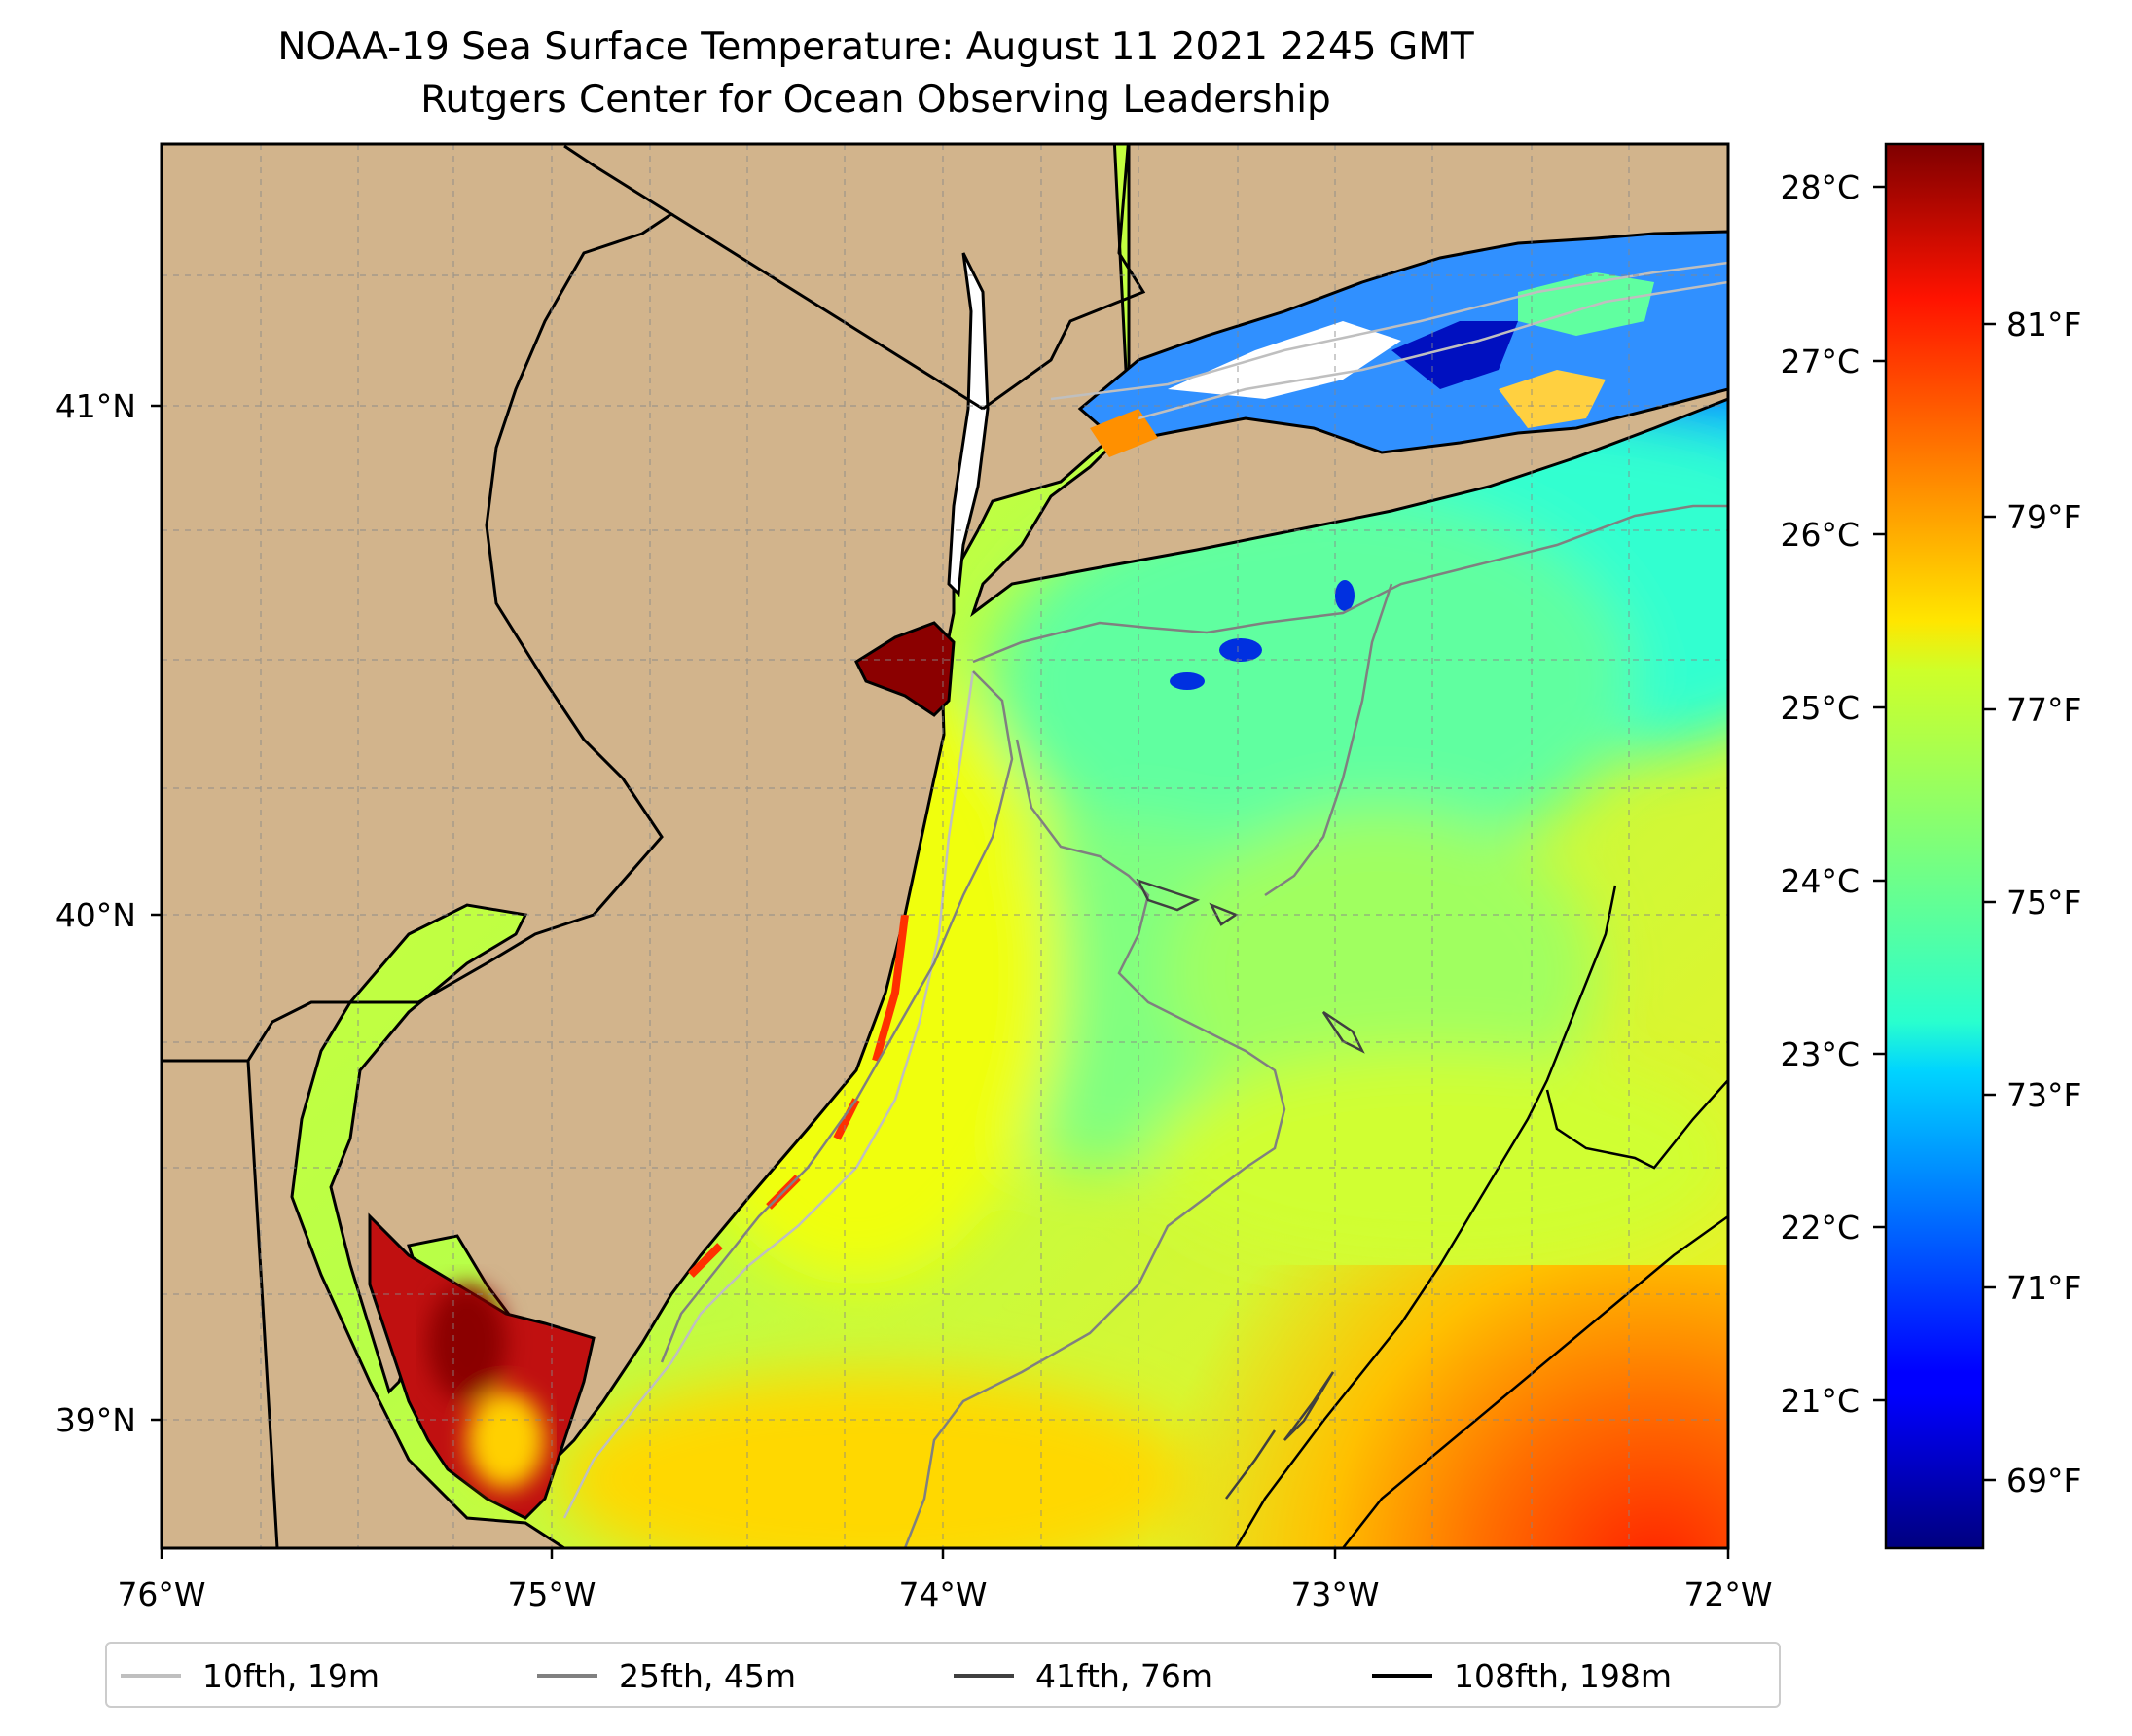 The image size is (2132, 1736). I want to click on cb-c-27: 27°C, so click(1820, 362).